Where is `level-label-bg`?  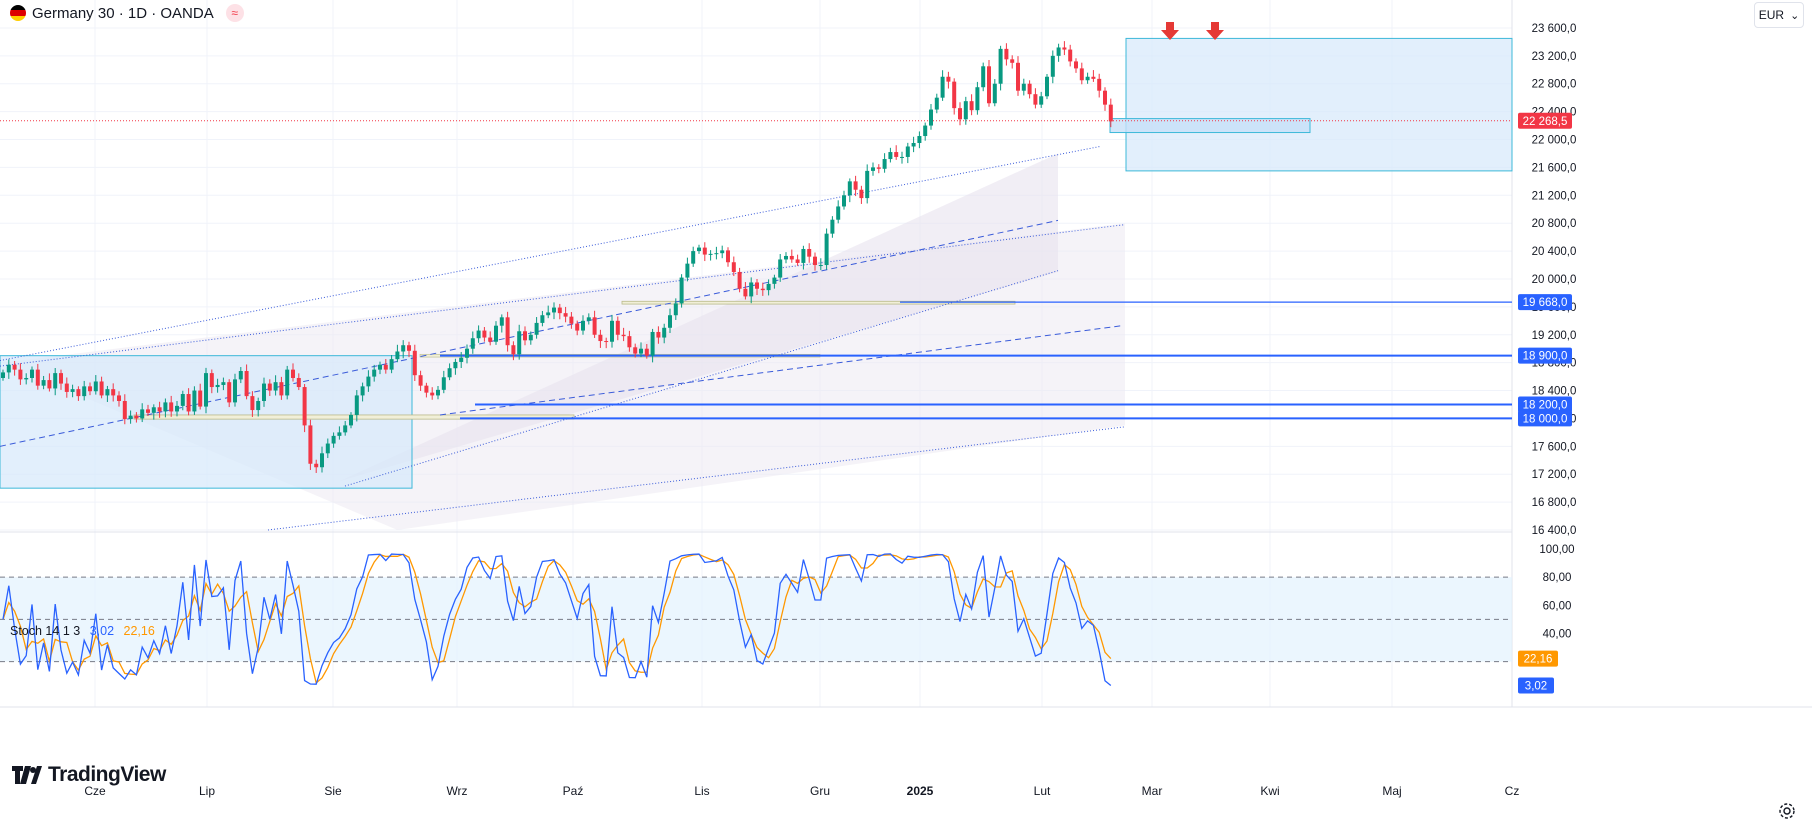 level-label-bg is located at coordinates (1545, 404).